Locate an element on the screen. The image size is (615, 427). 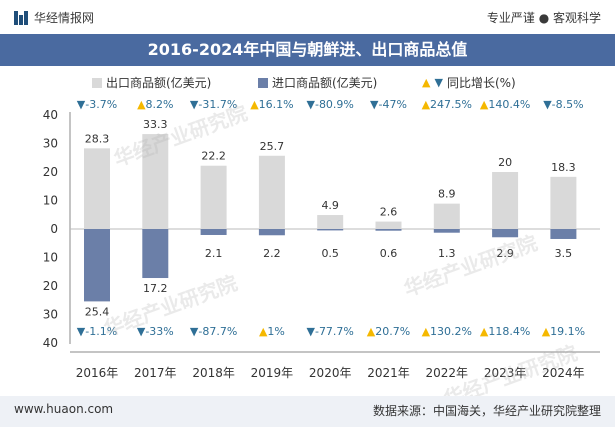
export-value-label: 20 is located at coordinates (505, 162).